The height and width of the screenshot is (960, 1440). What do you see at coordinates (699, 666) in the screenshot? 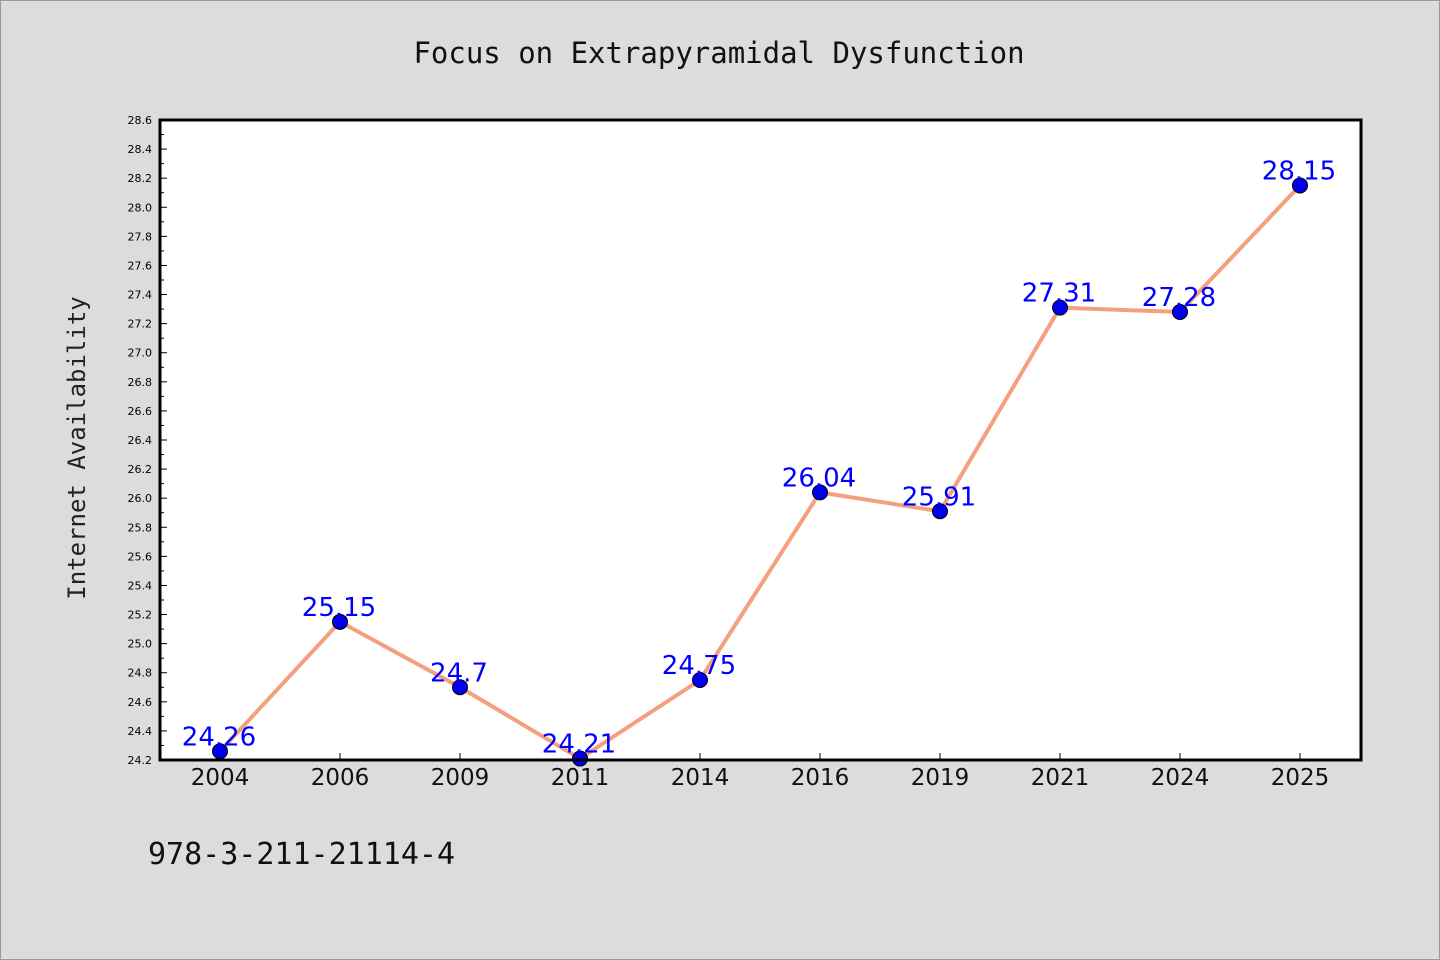
I see `data-label: 24.75` at bounding box center [699, 666].